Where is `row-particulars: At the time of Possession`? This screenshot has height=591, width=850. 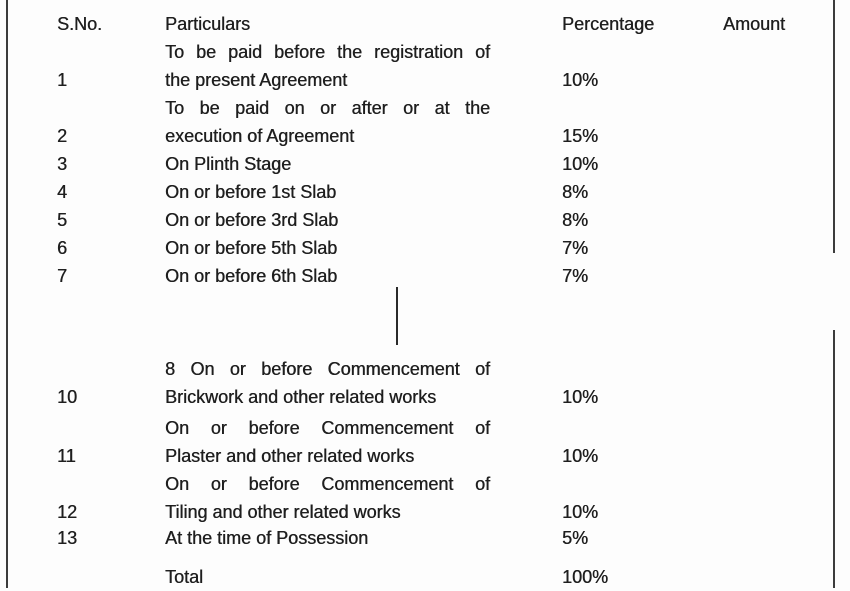
row-particulars: At the time of Possession is located at coordinates (327, 538).